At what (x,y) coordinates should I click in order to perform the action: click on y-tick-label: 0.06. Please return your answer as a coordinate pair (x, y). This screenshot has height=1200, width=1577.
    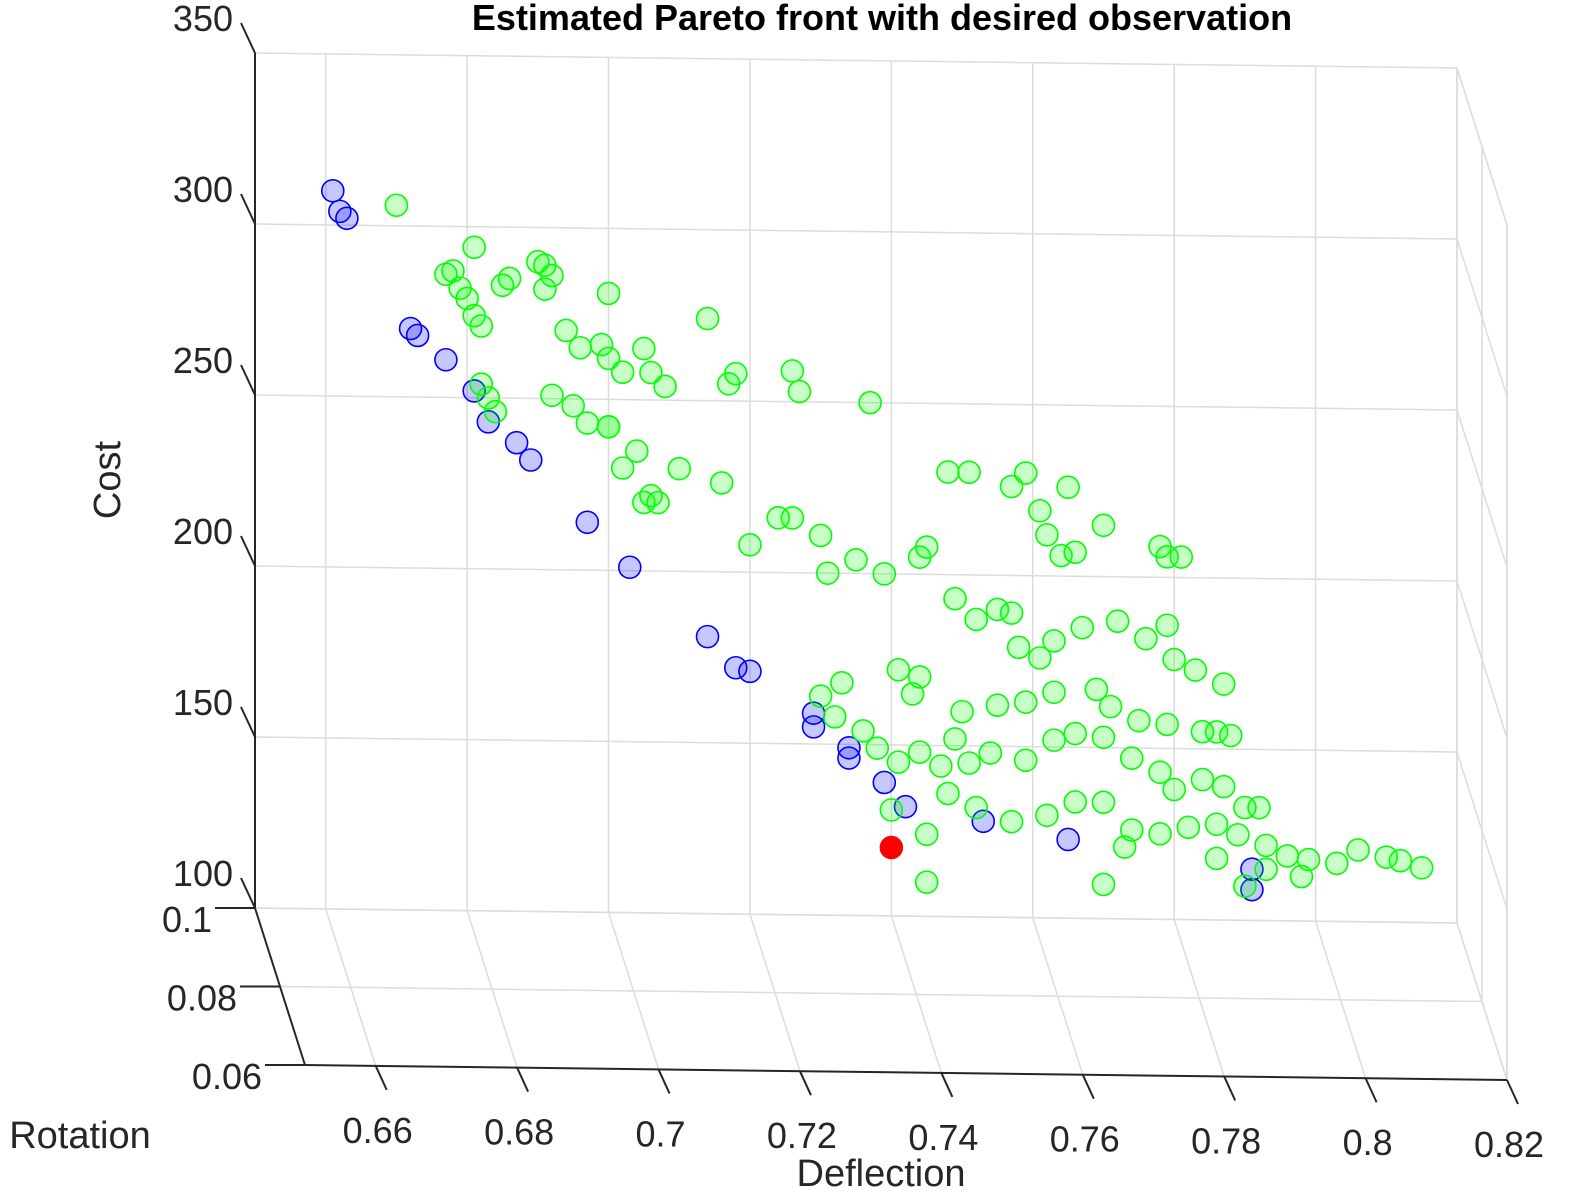
    Looking at the image, I should click on (227, 1076).